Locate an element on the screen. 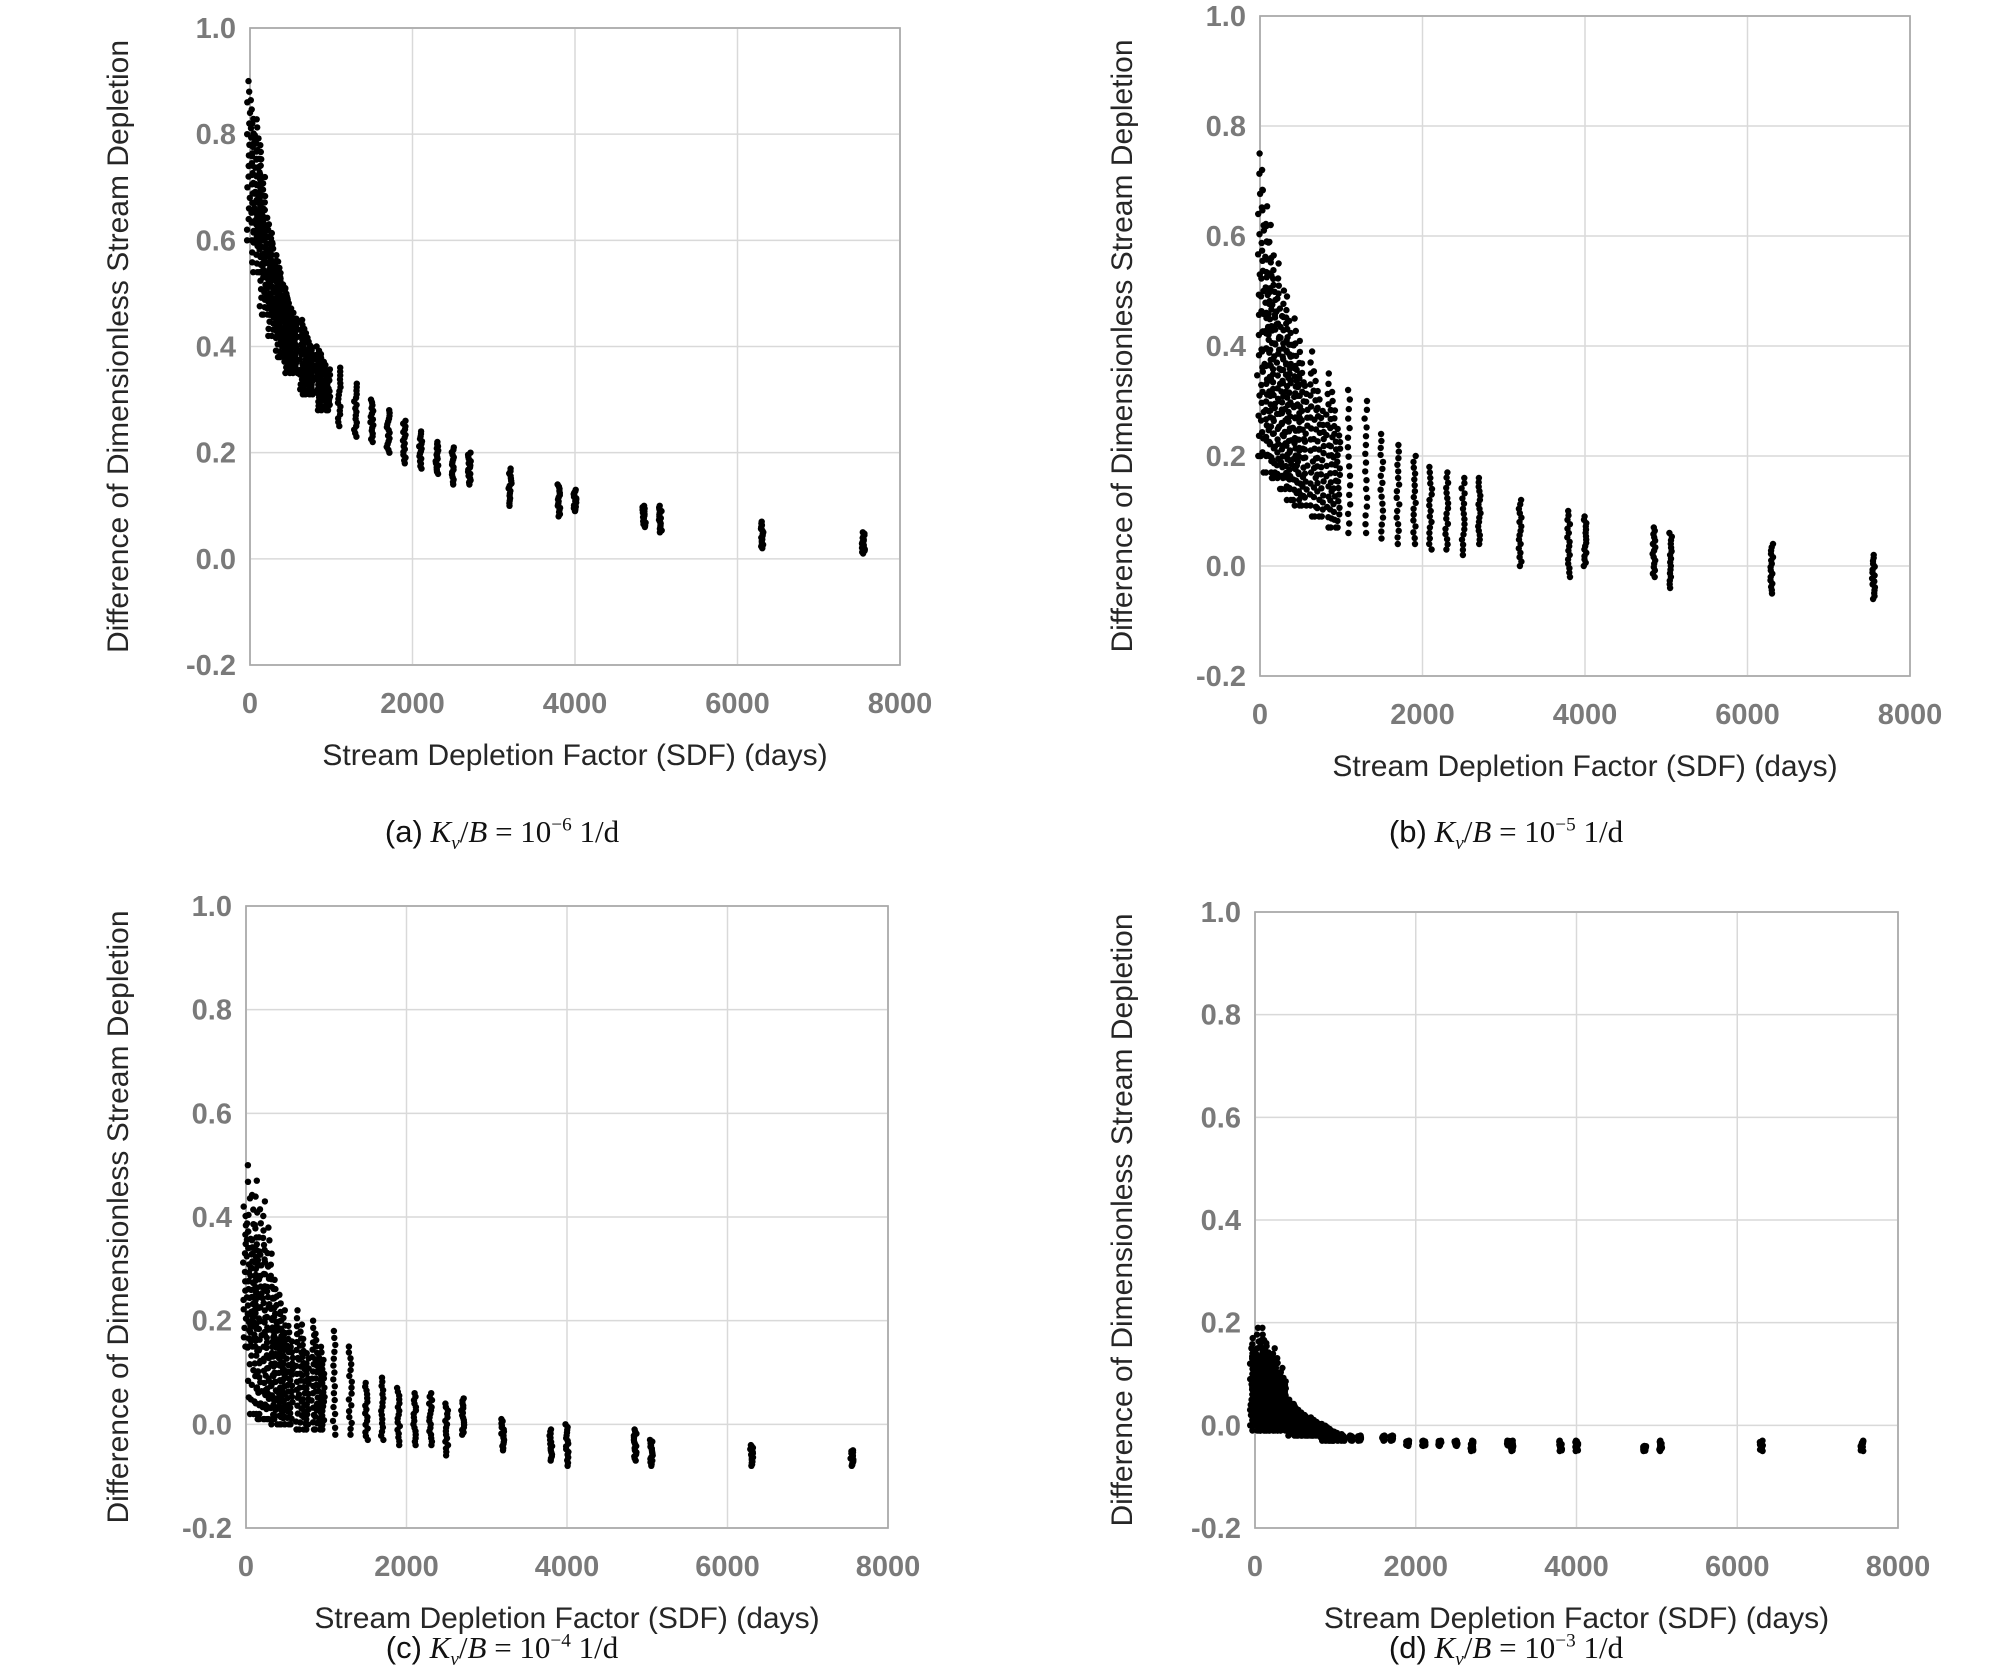 The height and width of the screenshot is (1680, 2008). x-tick-label: 6000 is located at coordinates (1747, 715).